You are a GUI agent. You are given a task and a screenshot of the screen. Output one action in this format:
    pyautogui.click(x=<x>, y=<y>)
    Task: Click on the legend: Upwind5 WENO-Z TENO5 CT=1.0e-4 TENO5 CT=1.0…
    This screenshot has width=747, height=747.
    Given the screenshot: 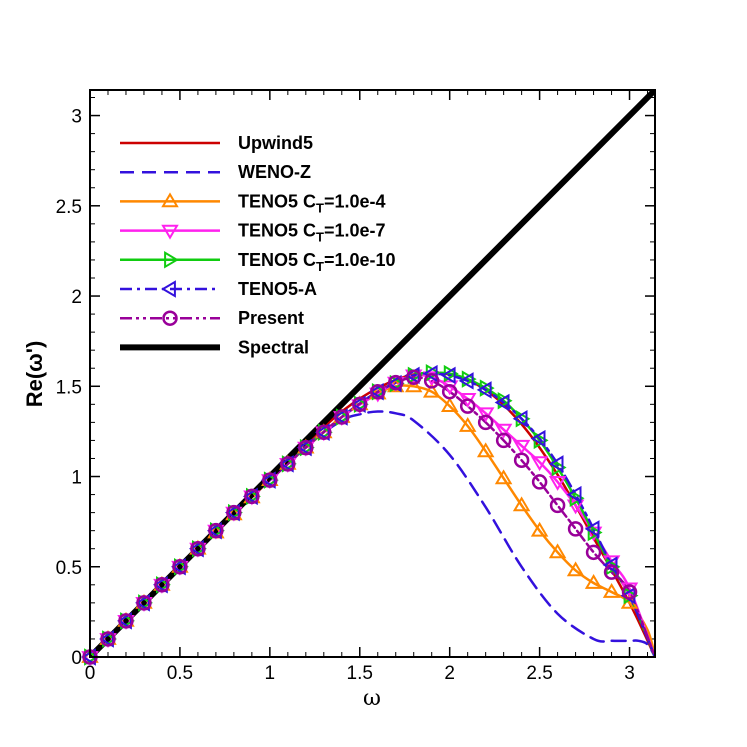 What is the action you would take?
    pyautogui.click(x=258, y=245)
    